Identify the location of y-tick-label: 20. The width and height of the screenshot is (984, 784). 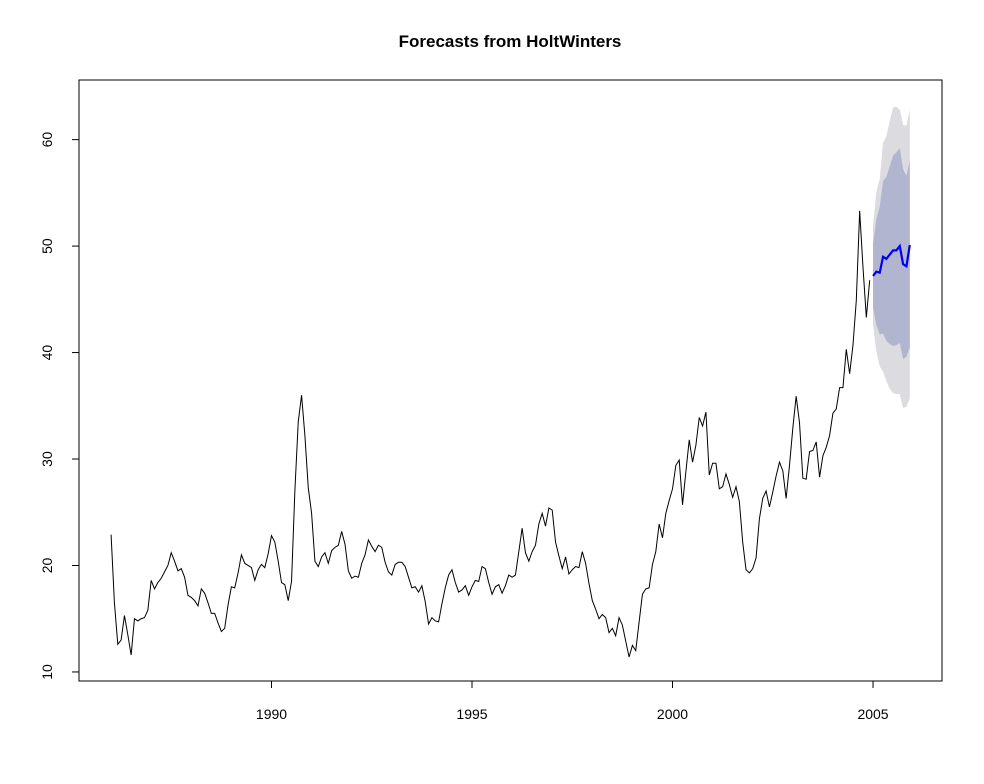
(47, 565).